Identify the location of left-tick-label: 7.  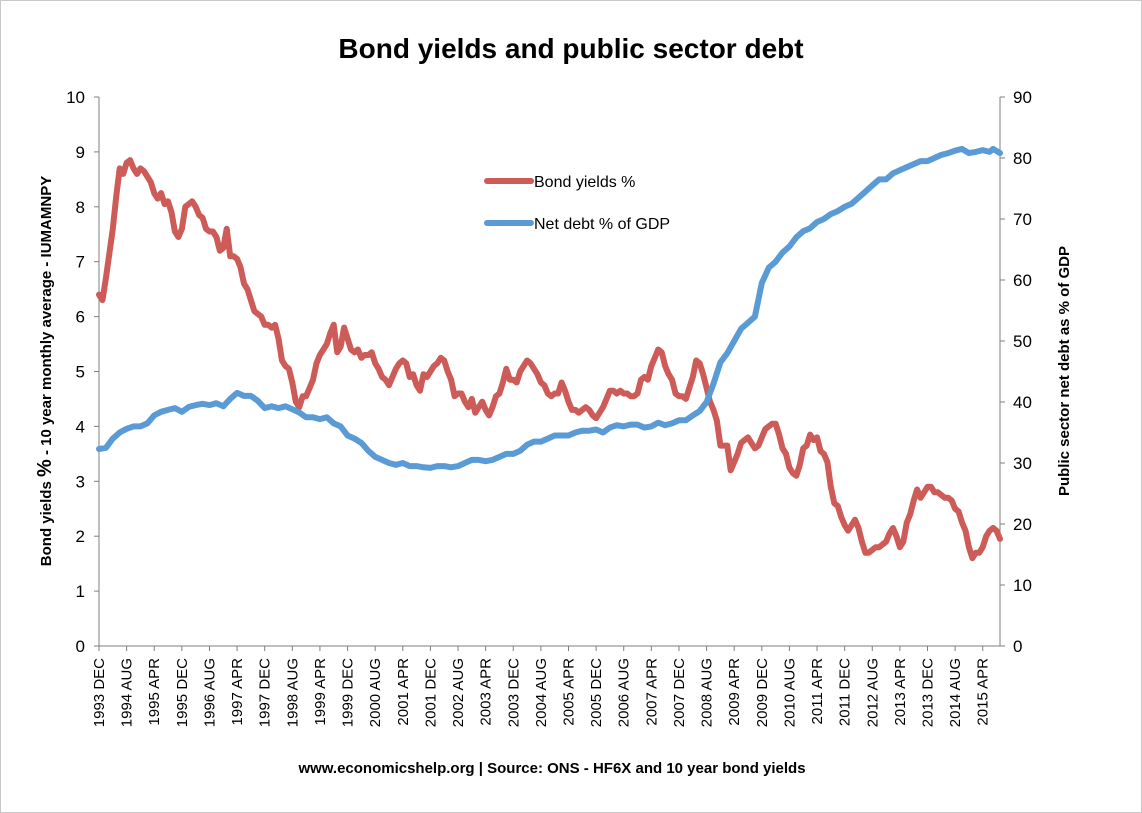
(80, 262).